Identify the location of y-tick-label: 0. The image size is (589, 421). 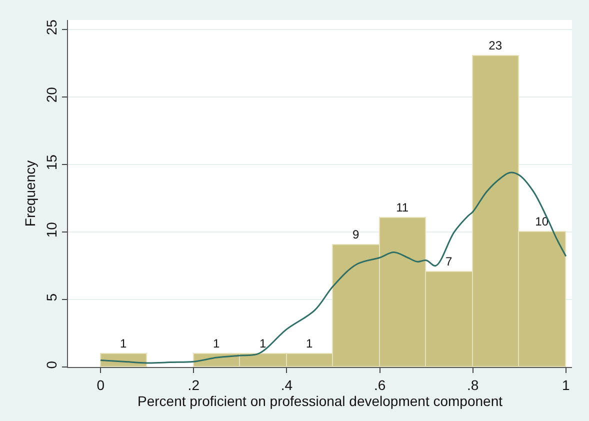
(51, 364).